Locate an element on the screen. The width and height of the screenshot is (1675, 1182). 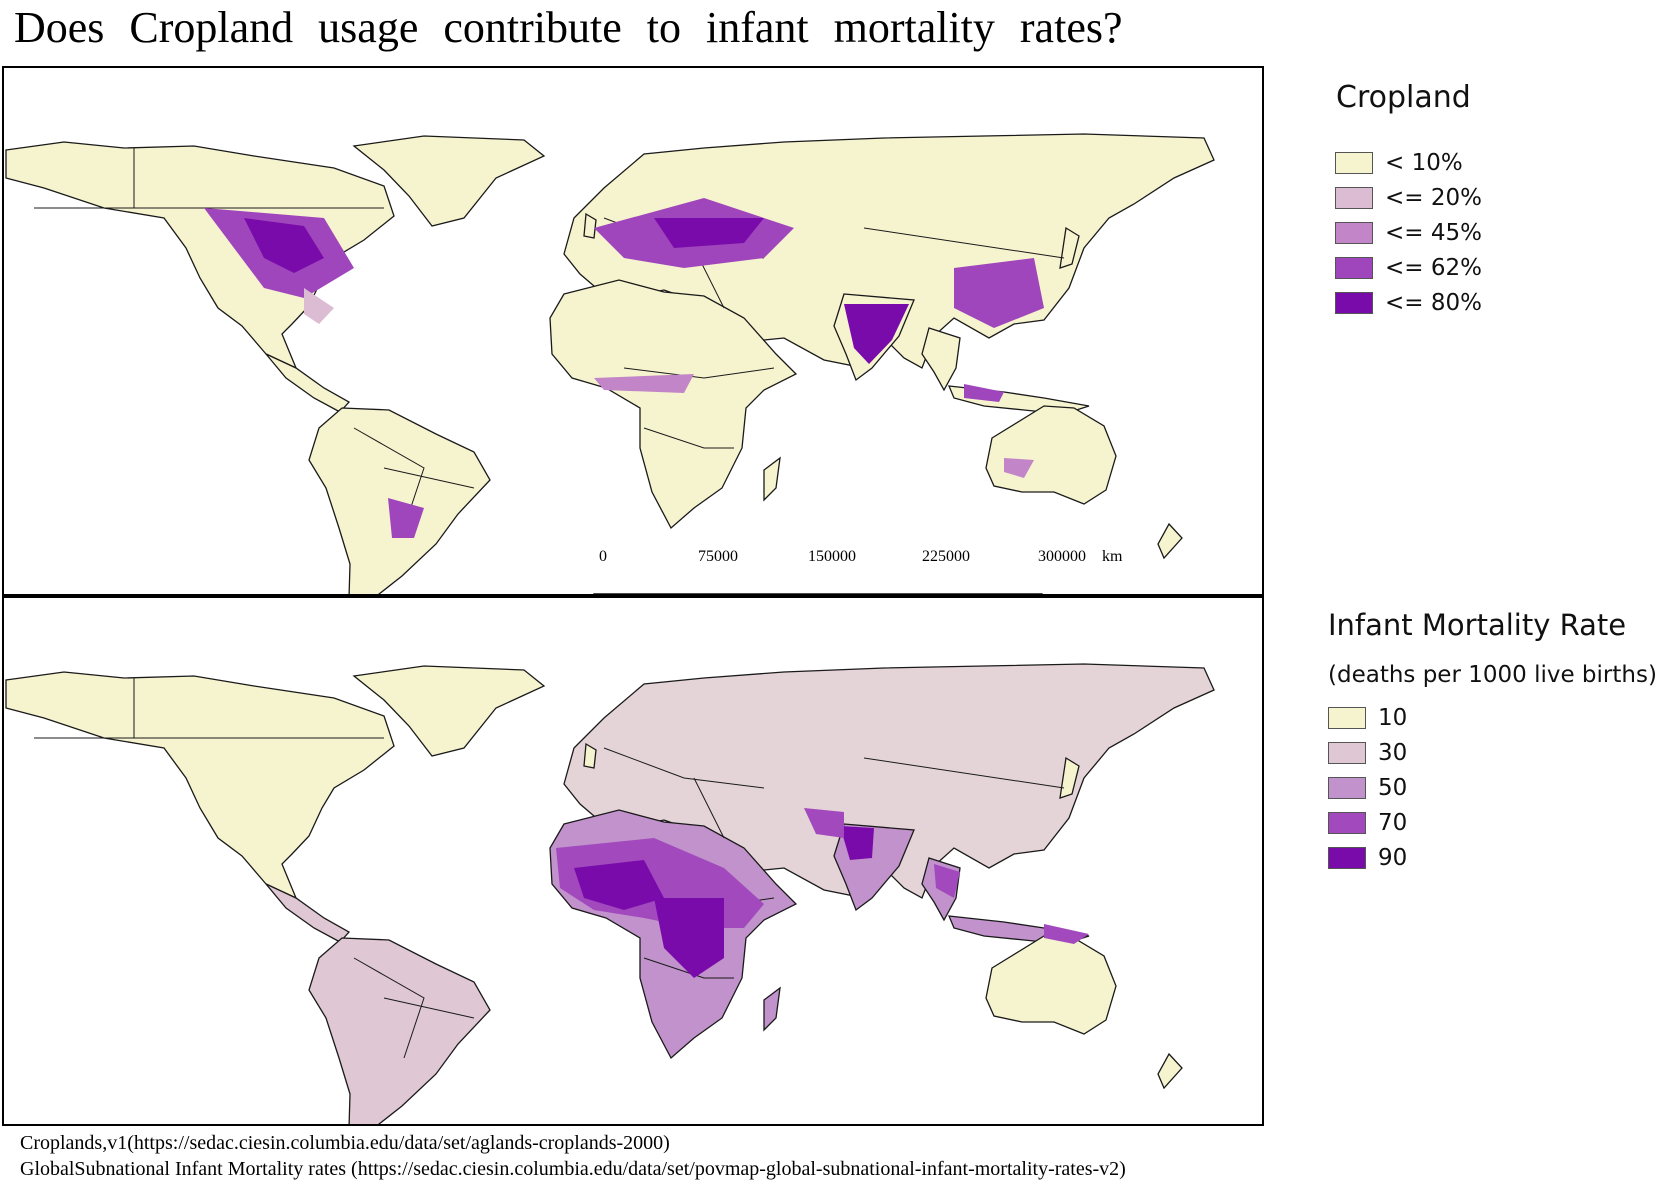
cropland-legend-item: < 10% is located at coordinates (1399, 163).